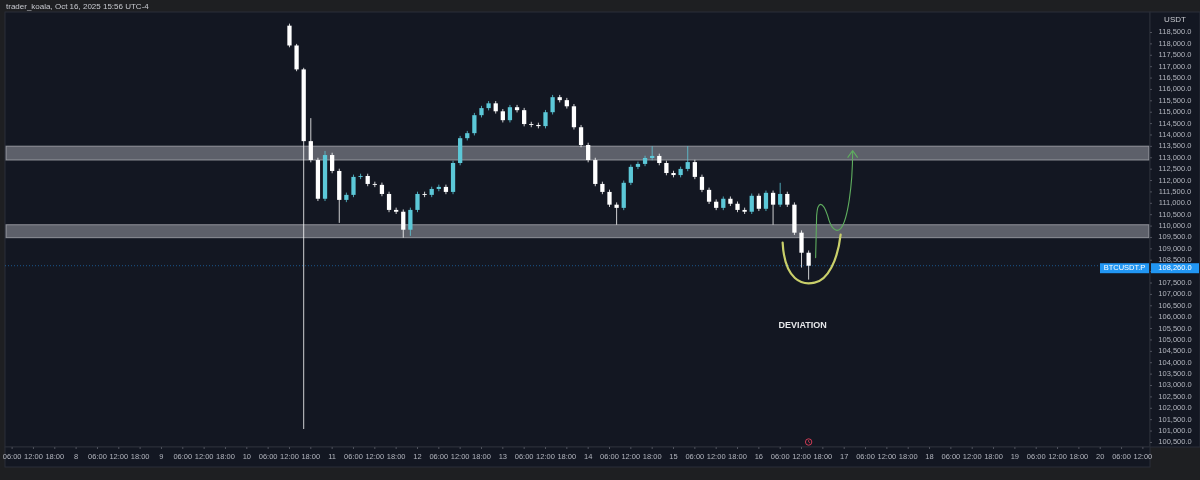 The width and height of the screenshot is (1200, 480). Describe the element at coordinates (802, 324) in the screenshot. I see `annotation: DEVIATION` at that location.